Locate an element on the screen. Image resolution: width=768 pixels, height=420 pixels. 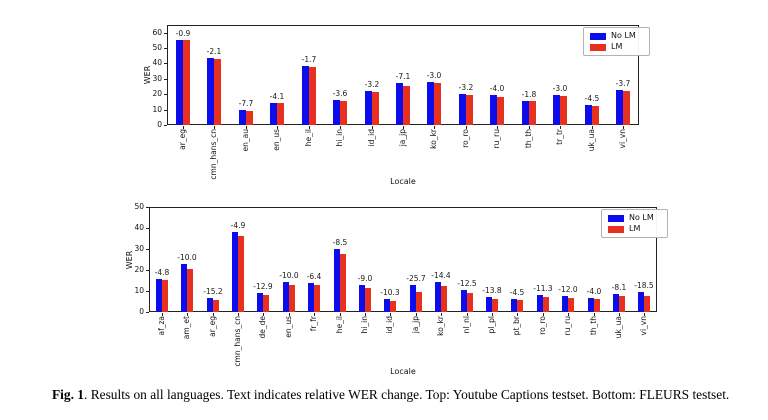
bar-no-lm-ko_kr is located at coordinates (430, 103).